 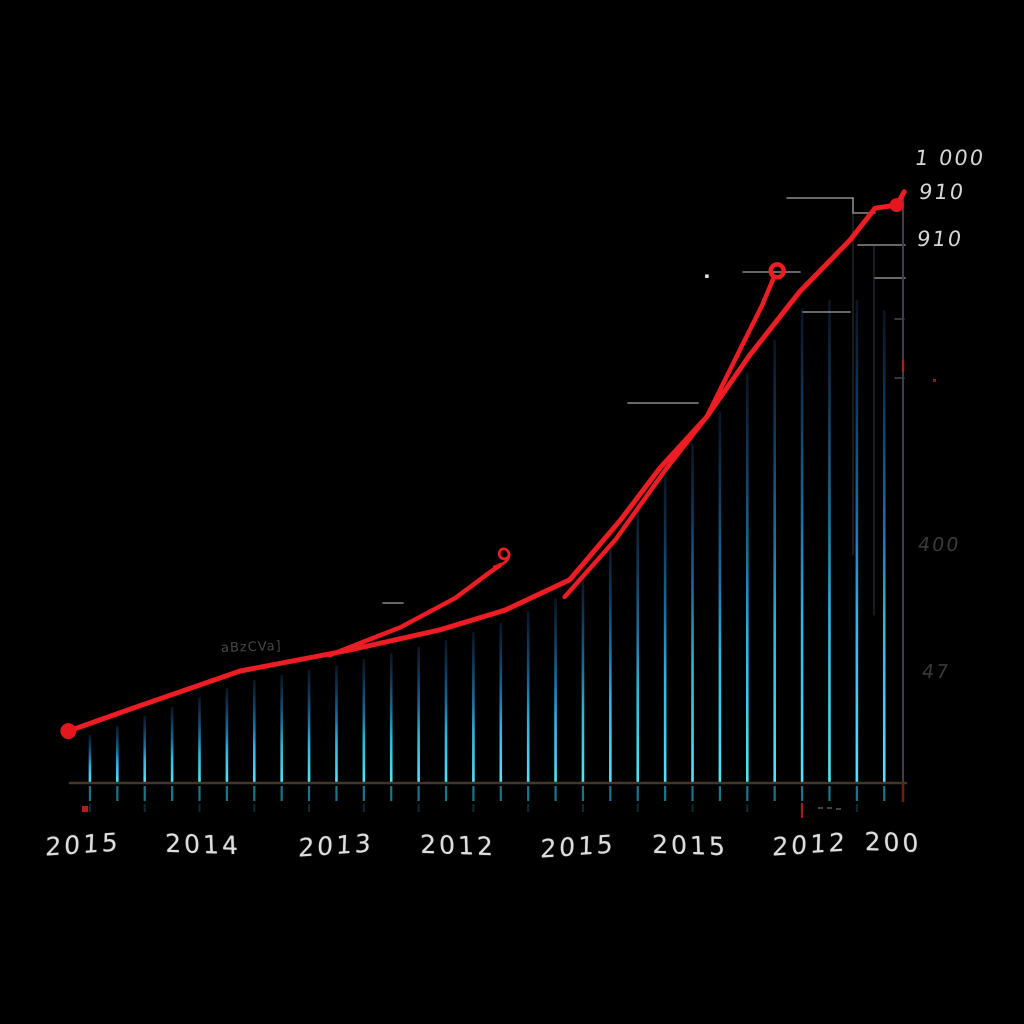 What do you see at coordinates (251, 647) in the screenshot?
I see `inline-annotation-note: aBzCVa]` at bounding box center [251, 647].